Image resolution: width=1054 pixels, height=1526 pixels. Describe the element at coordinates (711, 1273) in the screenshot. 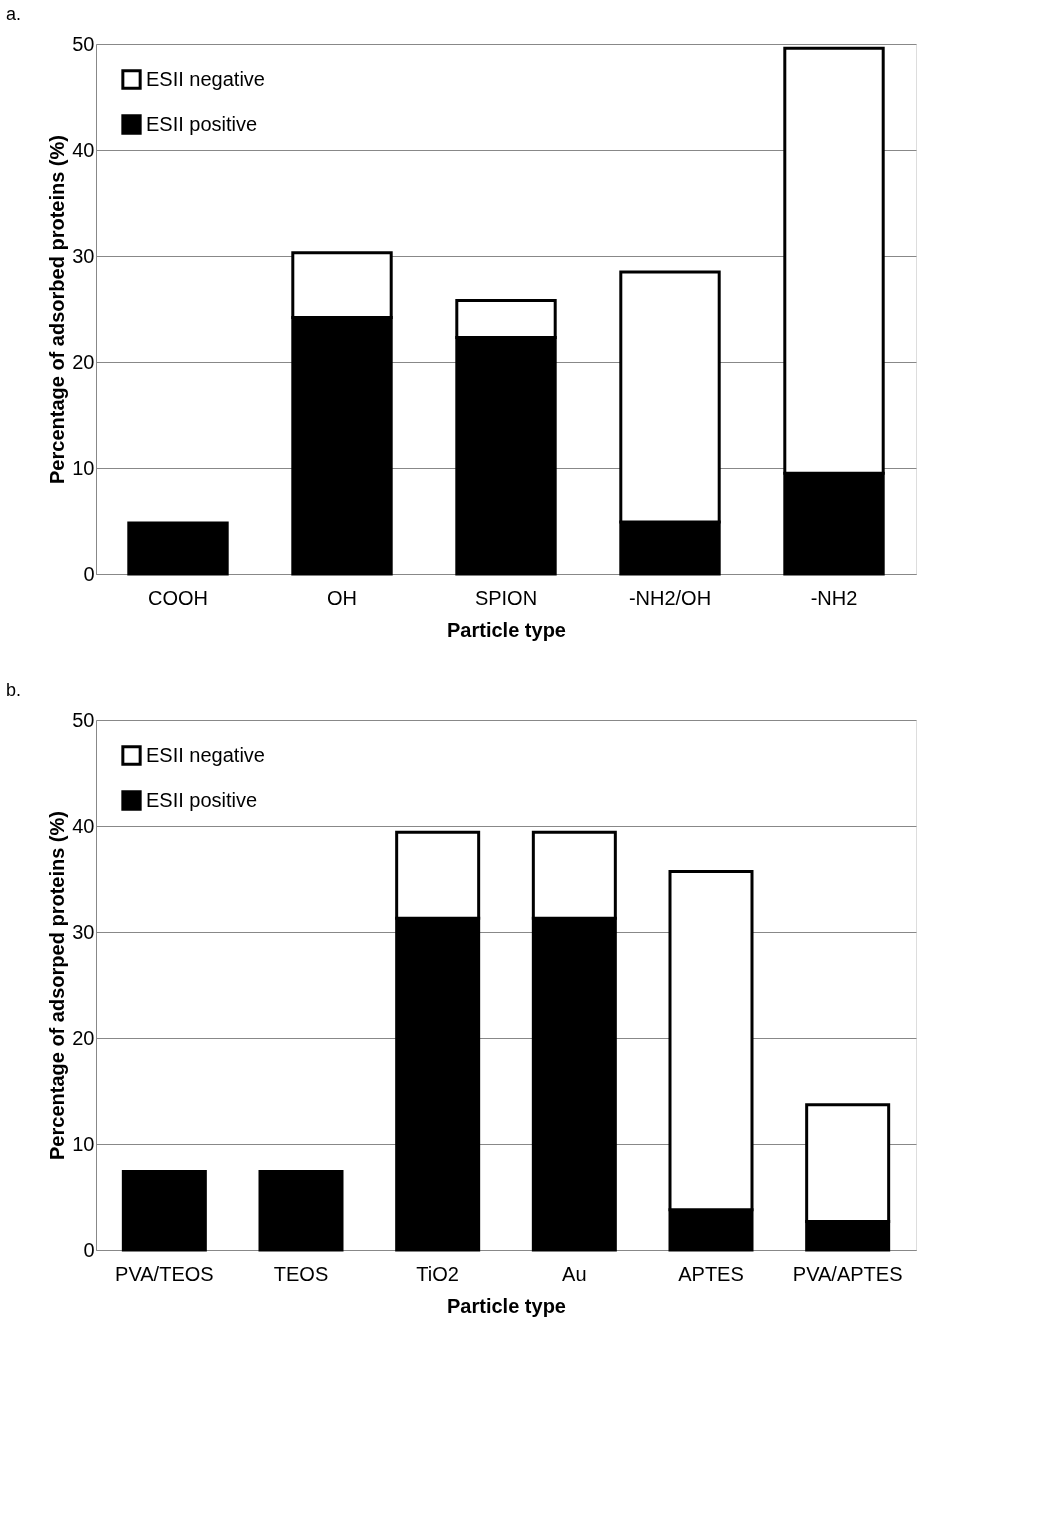

I see `x-tick-label: APTES` at that location.